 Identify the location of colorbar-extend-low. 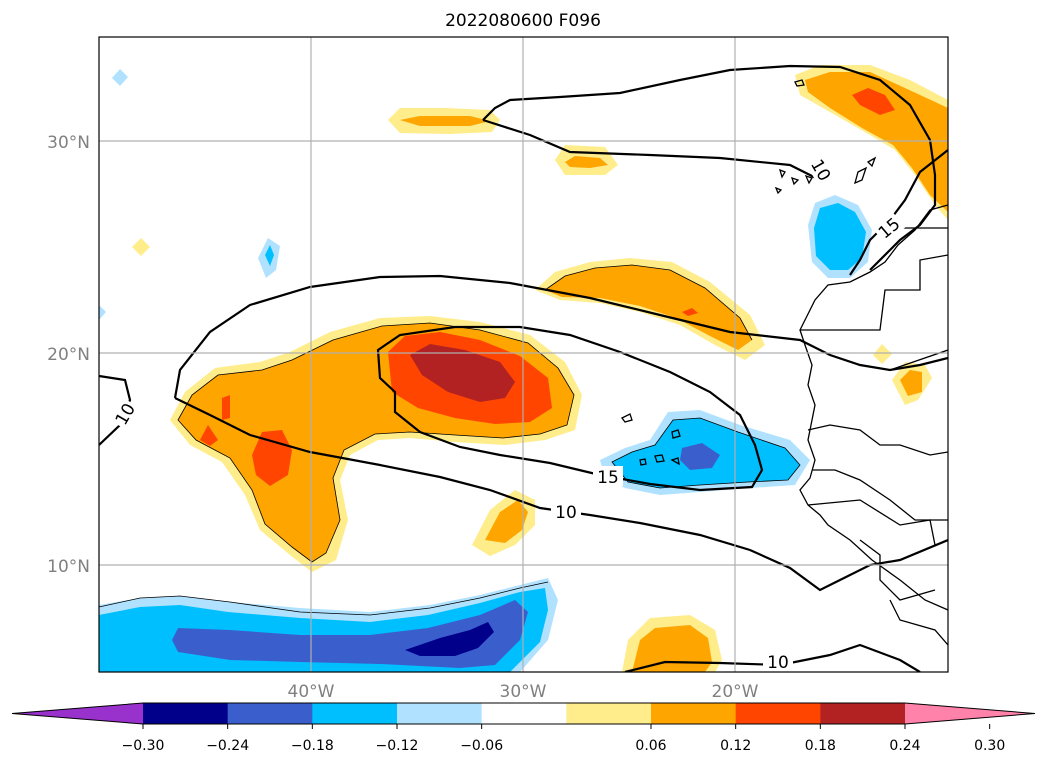
(77, 713).